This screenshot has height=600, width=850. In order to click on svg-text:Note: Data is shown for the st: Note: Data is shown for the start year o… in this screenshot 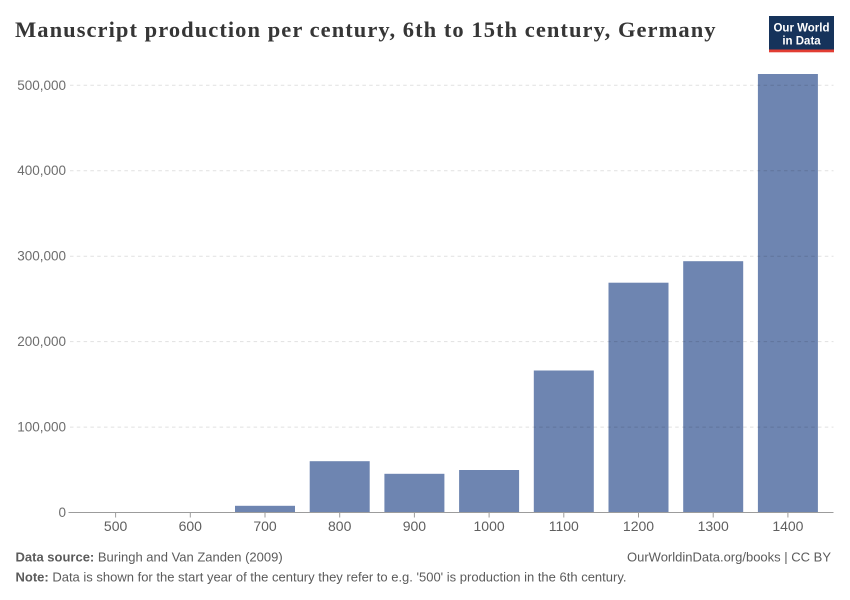, I will do `click(321, 577)`.